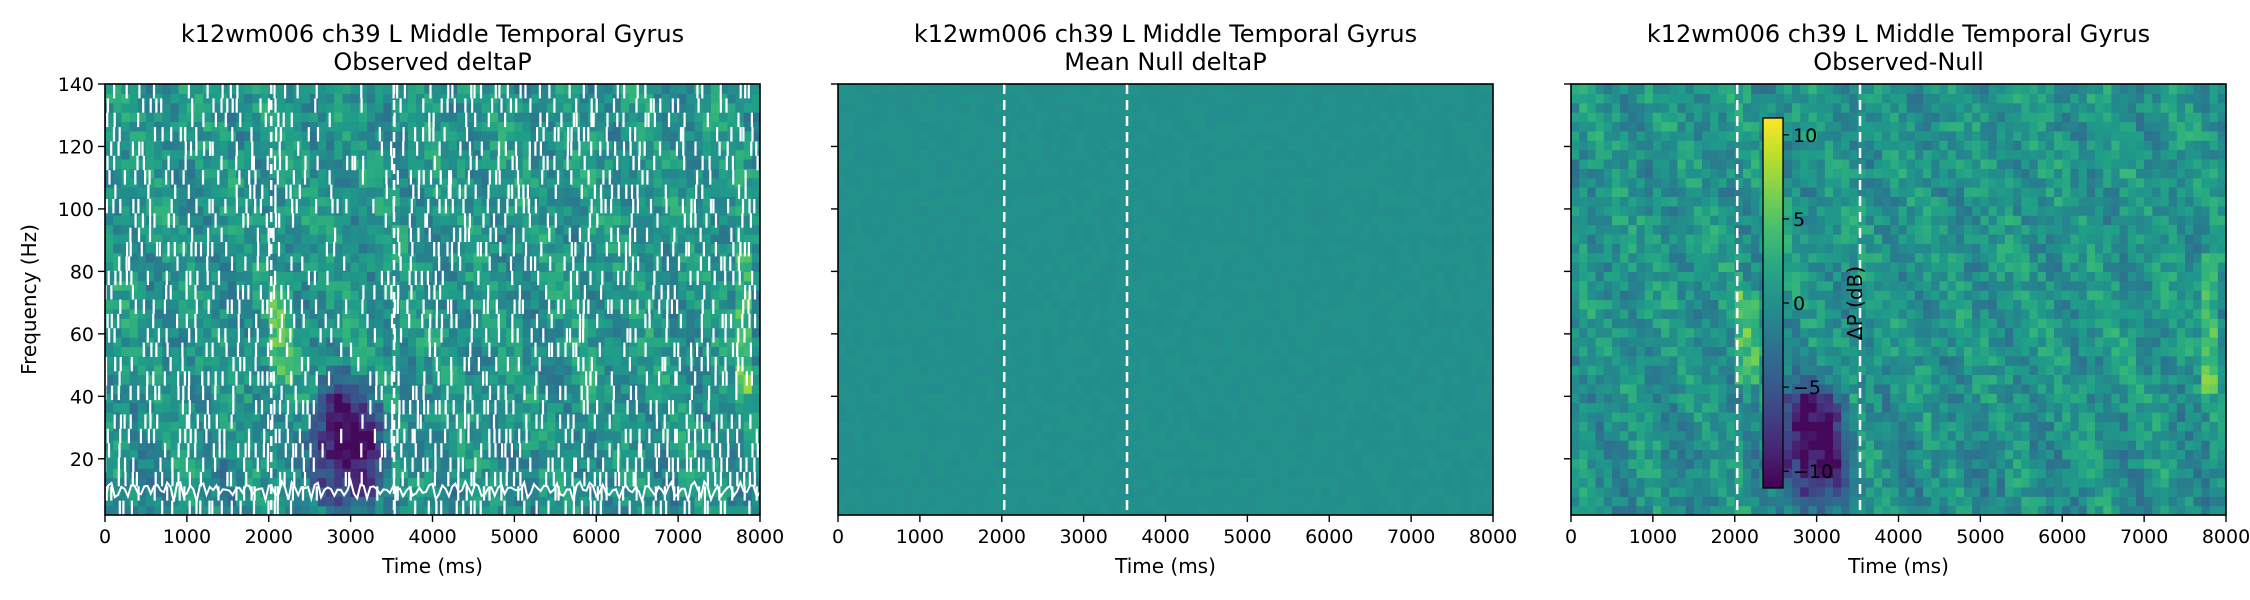 Image resolution: width=2250 pixels, height=600 pixels. I want to click on y-tick-label: 40, so click(82, 397).